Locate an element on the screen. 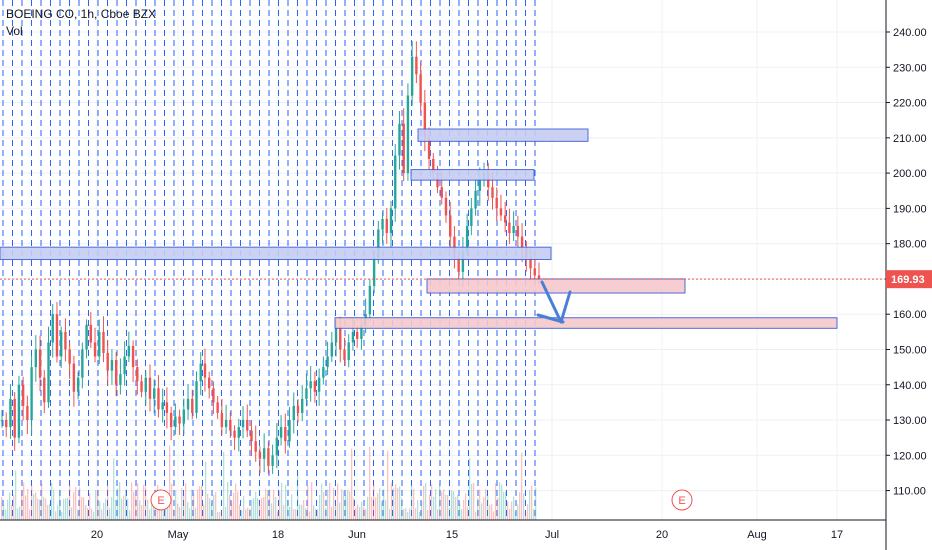 The image size is (932, 550). earnings-marker is located at coordinates (161, 500).